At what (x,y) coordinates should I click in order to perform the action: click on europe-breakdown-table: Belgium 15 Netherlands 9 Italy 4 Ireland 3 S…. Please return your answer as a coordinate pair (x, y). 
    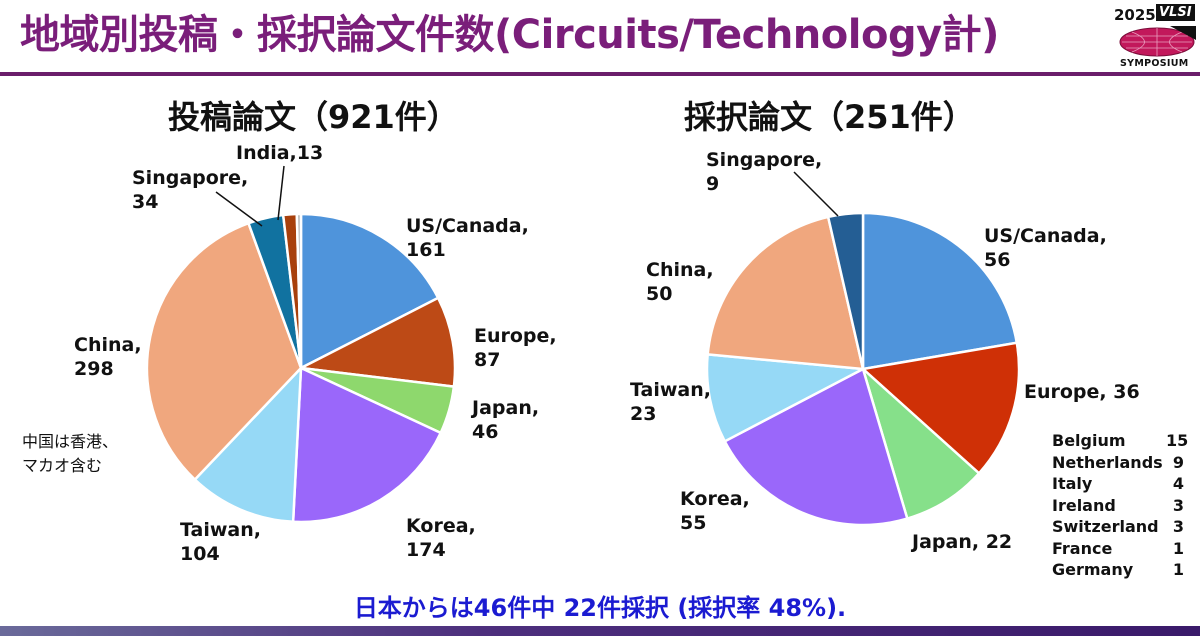
    Looking at the image, I should click on (1120, 505).